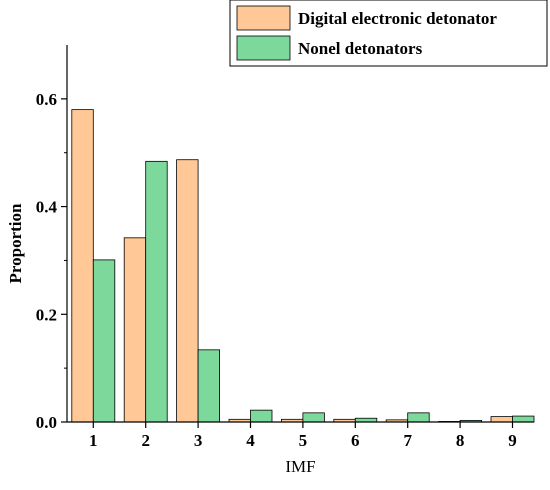 The height and width of the screenshot is (490, 550). What do you see at coordinates (46, 99) in the screenshot?
I see `y-tick-label: 0.6` at bounding box center [46, 99].